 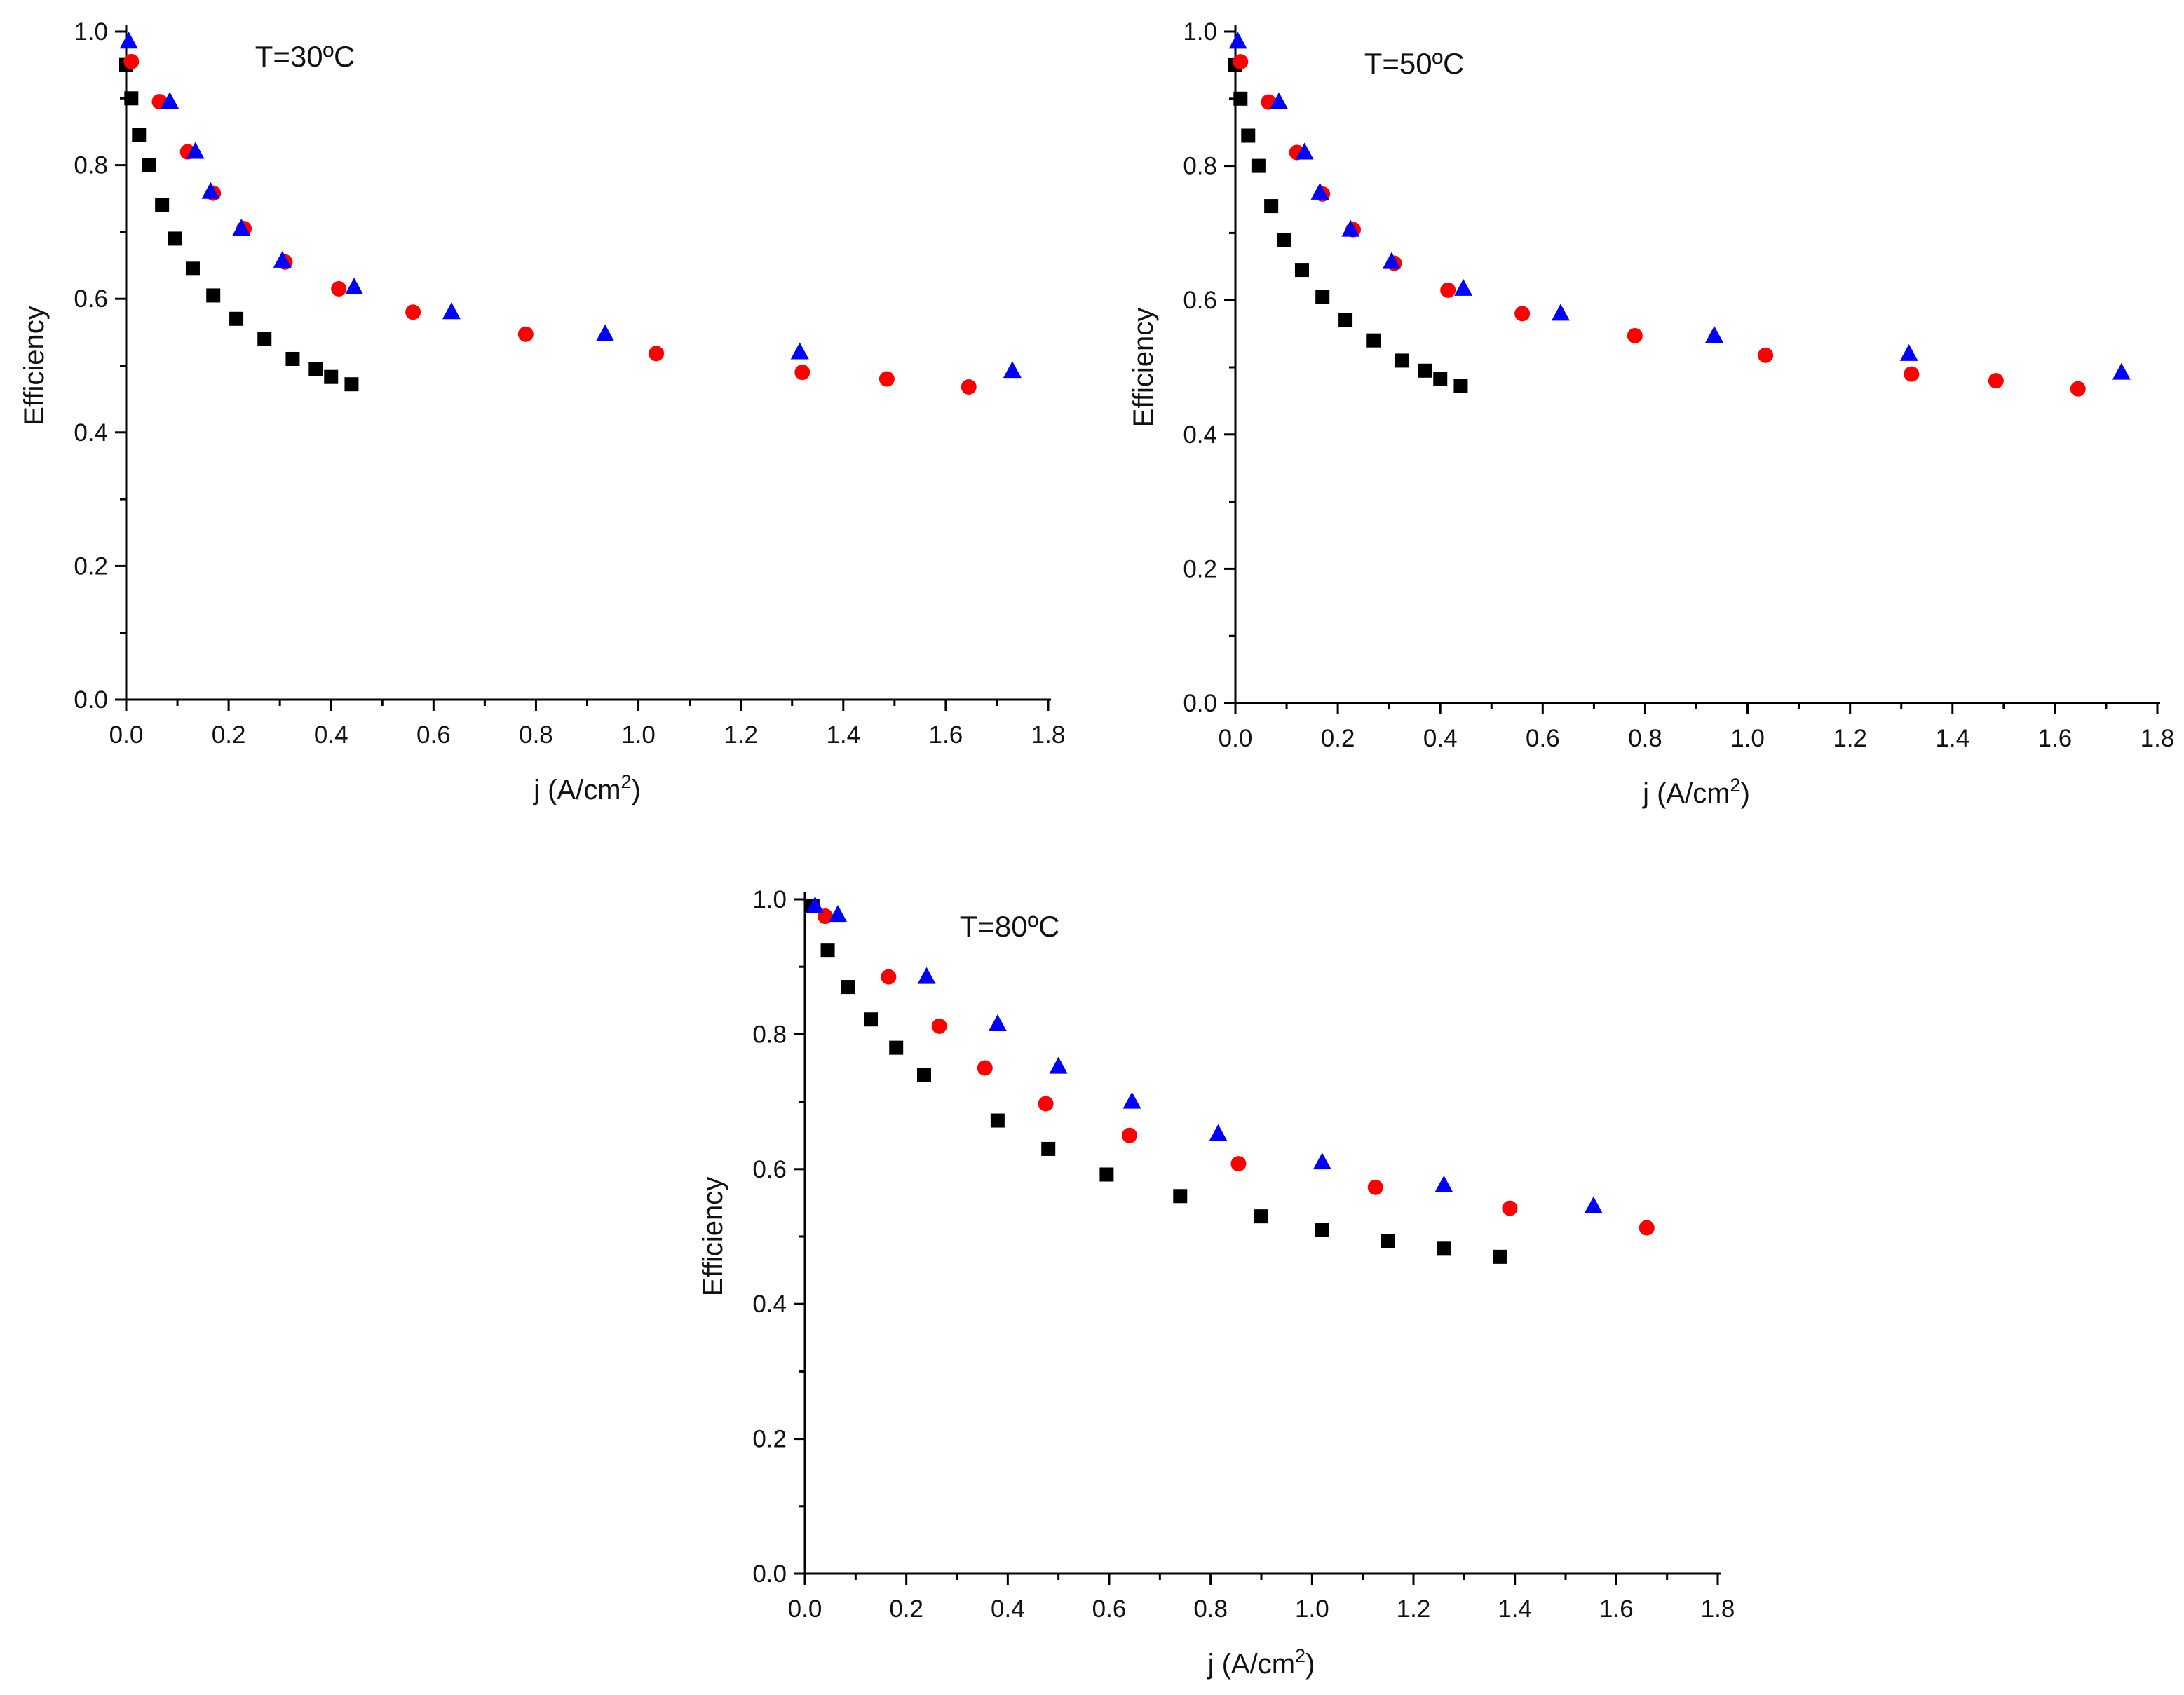 What do you see at coordinates (843, 735) in the screenshot?
I see `x-tick-label: 1.4` at bounding box center [843, 735].